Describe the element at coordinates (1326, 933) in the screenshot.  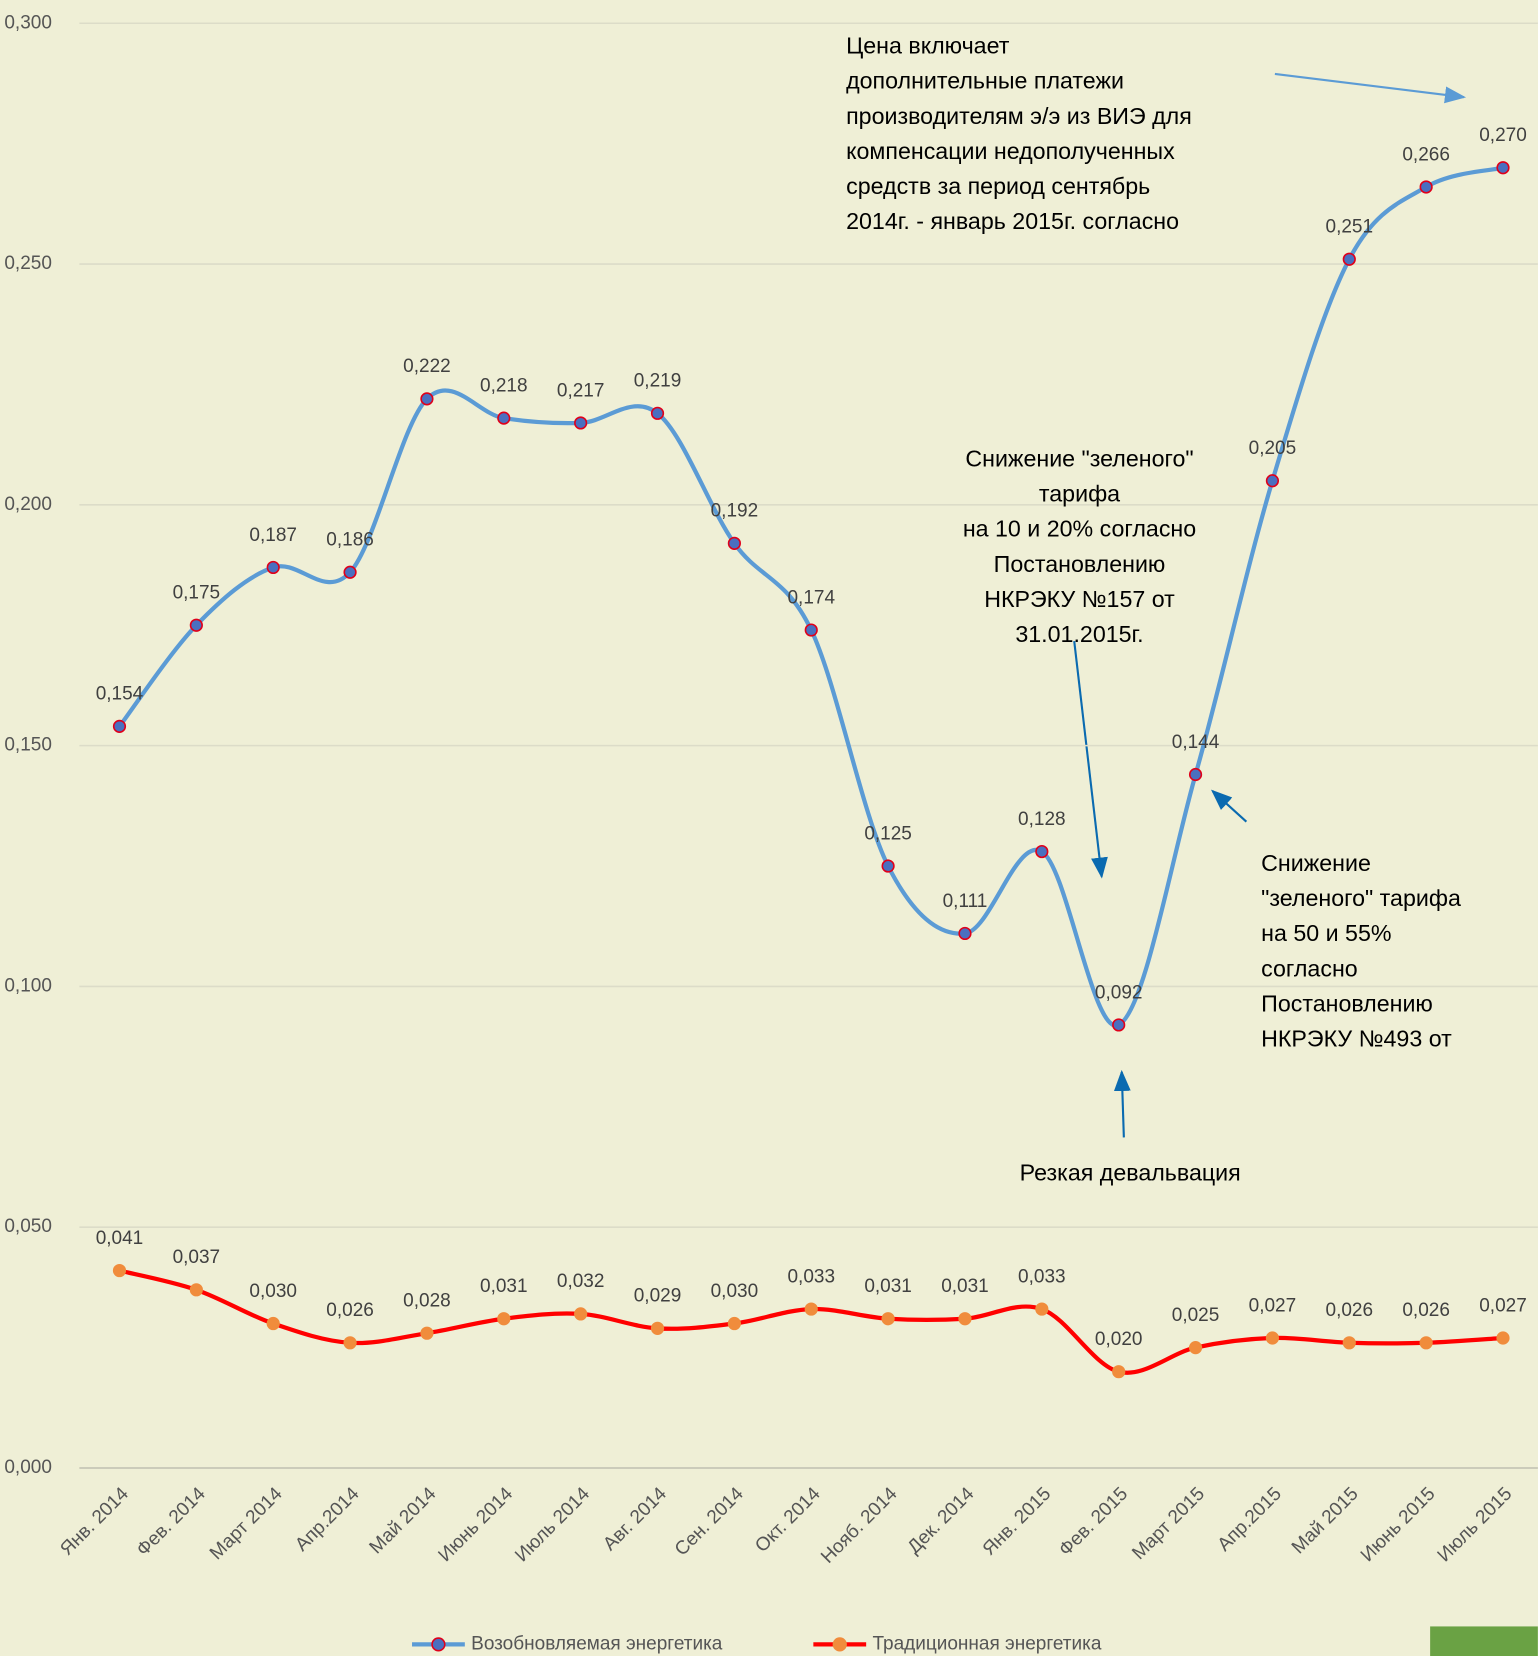
I see `annotation: на 50 и 55%` at that location.